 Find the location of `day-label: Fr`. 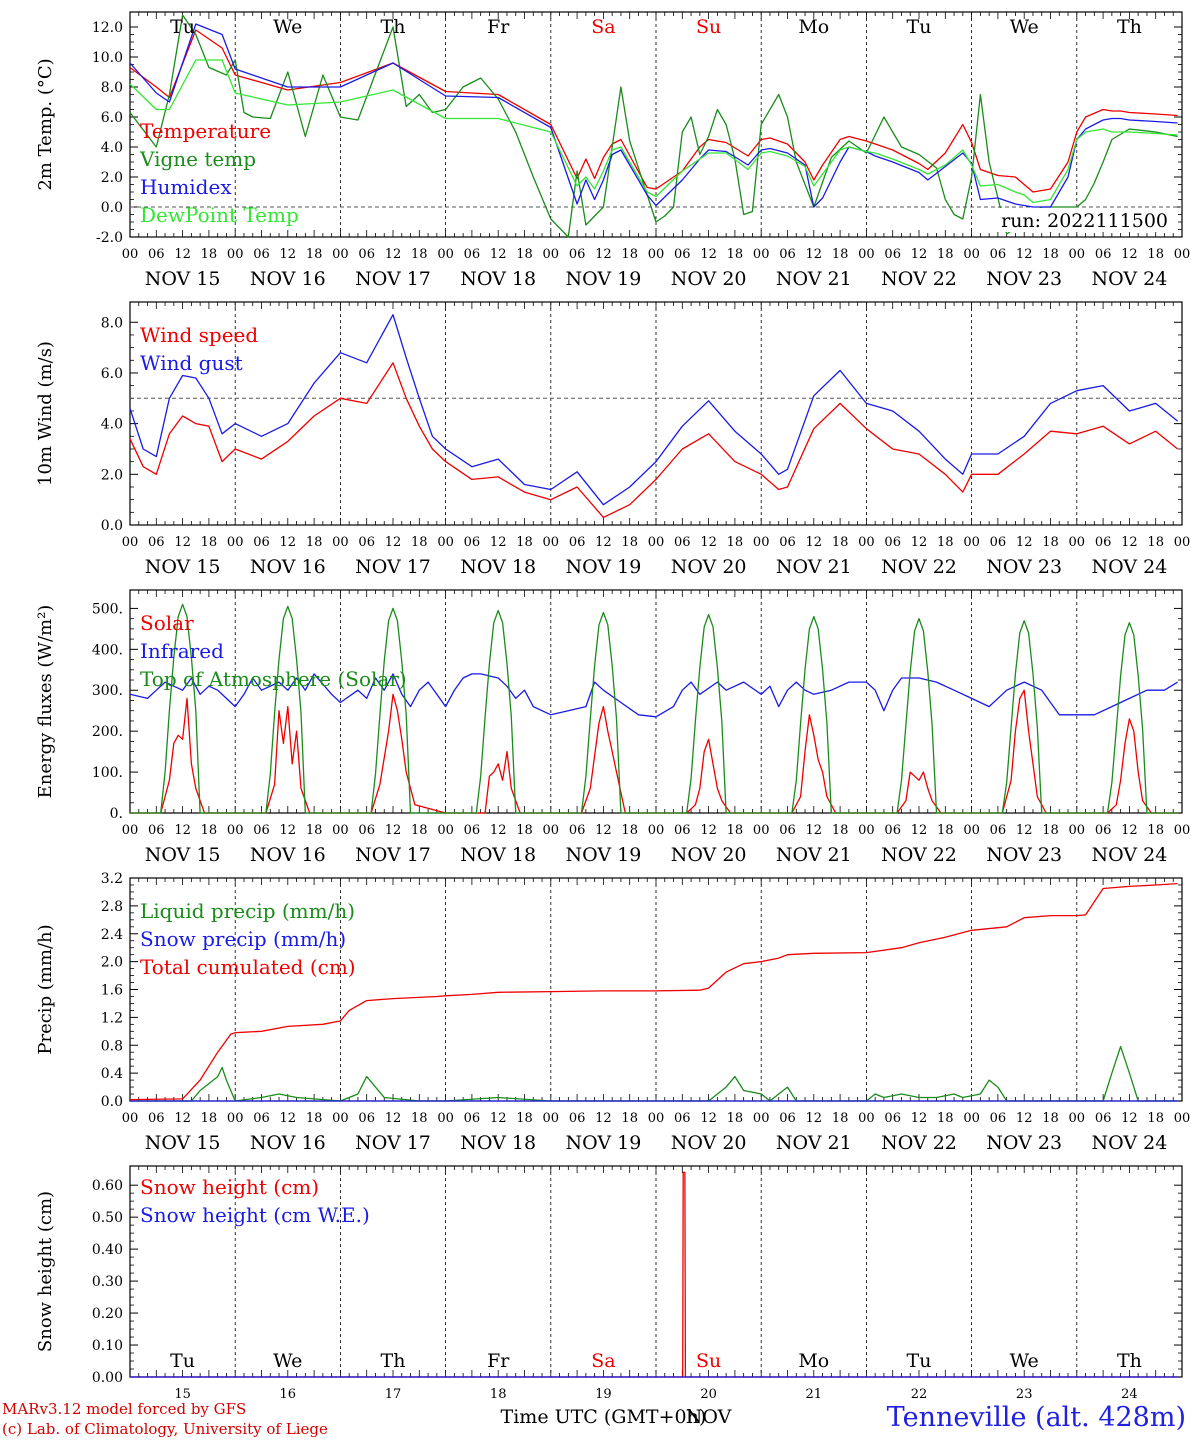

day-label: Fr is located at coordinates (498, 1361).